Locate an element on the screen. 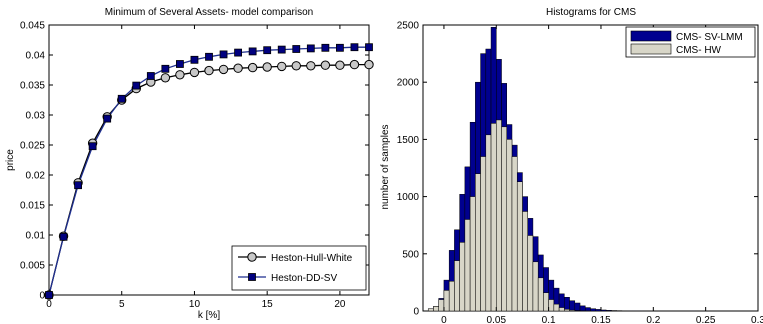 This screenshot has height=324, width=763. legend: Heston-Hull-White Heston-DD-SV is located at coordinates (299, 268).